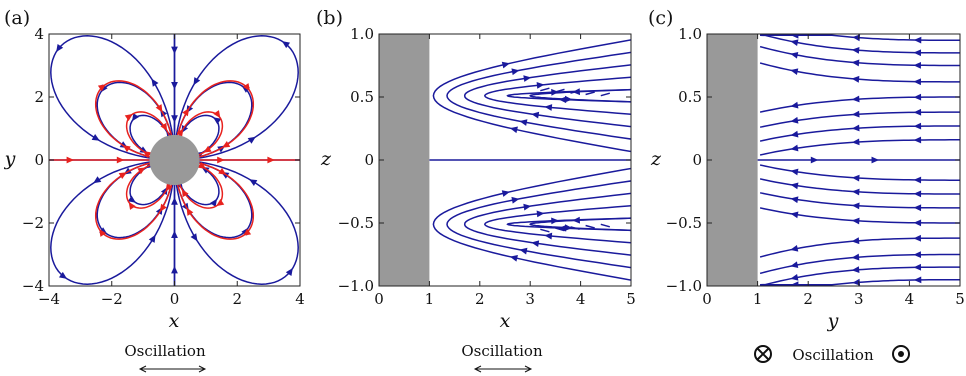  I want to click on y-tick-label: 1.0, so click(362, 34).